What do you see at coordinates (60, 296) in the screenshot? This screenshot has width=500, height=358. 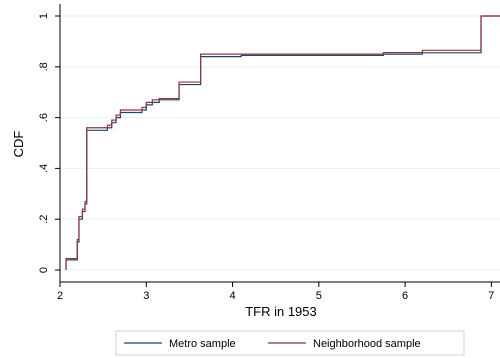 I see `x-tick-label: 2` at bounding box center [60, 296].